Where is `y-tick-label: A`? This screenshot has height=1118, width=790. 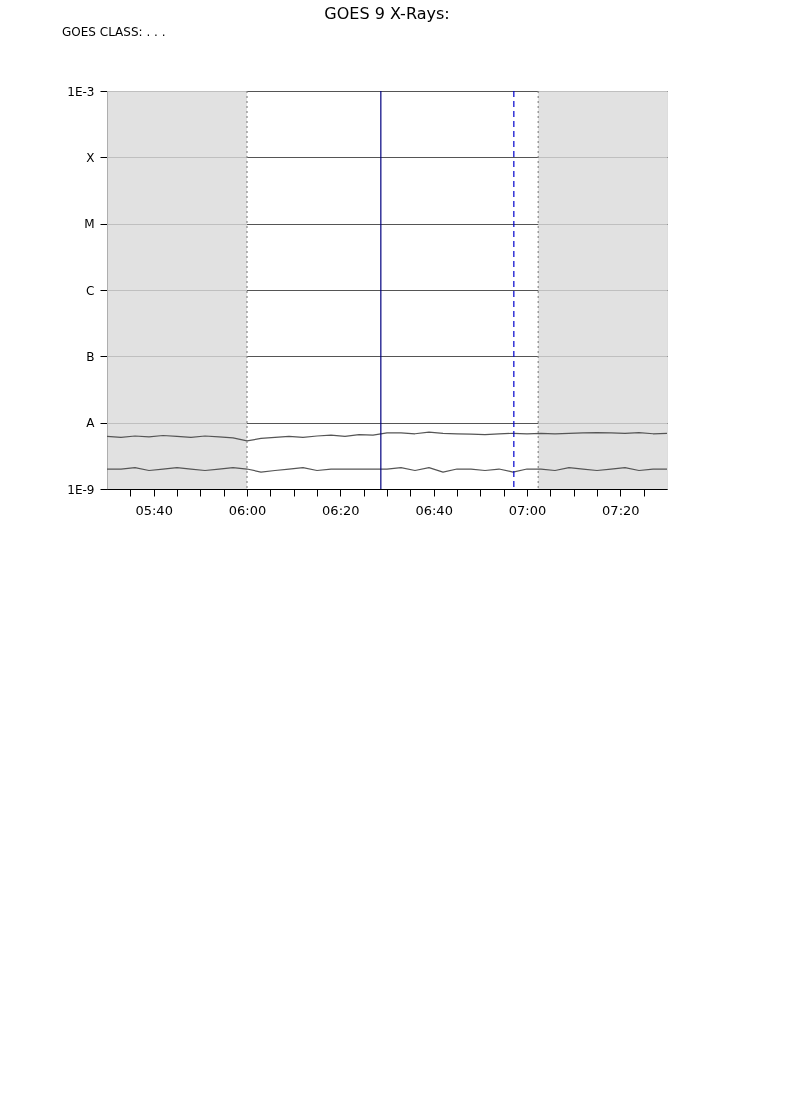 y-tick-label: A is located at coordinates (91, 423).